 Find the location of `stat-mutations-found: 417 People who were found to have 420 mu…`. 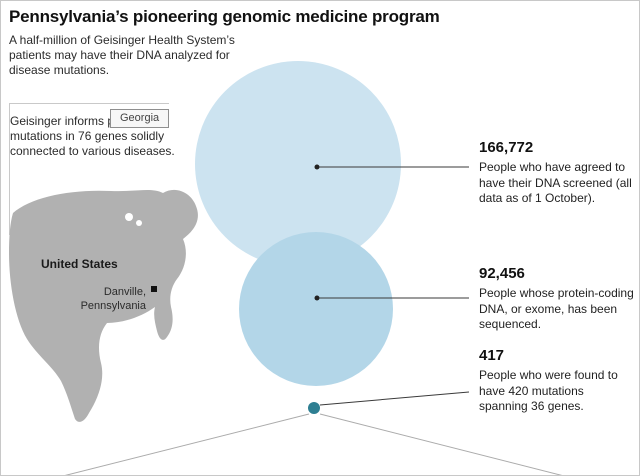

stat-mutations-found: 417 People who were found to have 420 mu… is located at coordinates (556, 381).